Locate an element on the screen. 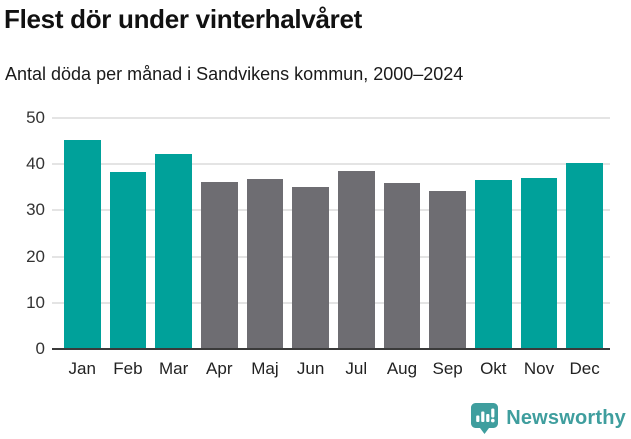 The image size is (631, 439). x-tick-label: Mar is located at coordinates (173, 368).